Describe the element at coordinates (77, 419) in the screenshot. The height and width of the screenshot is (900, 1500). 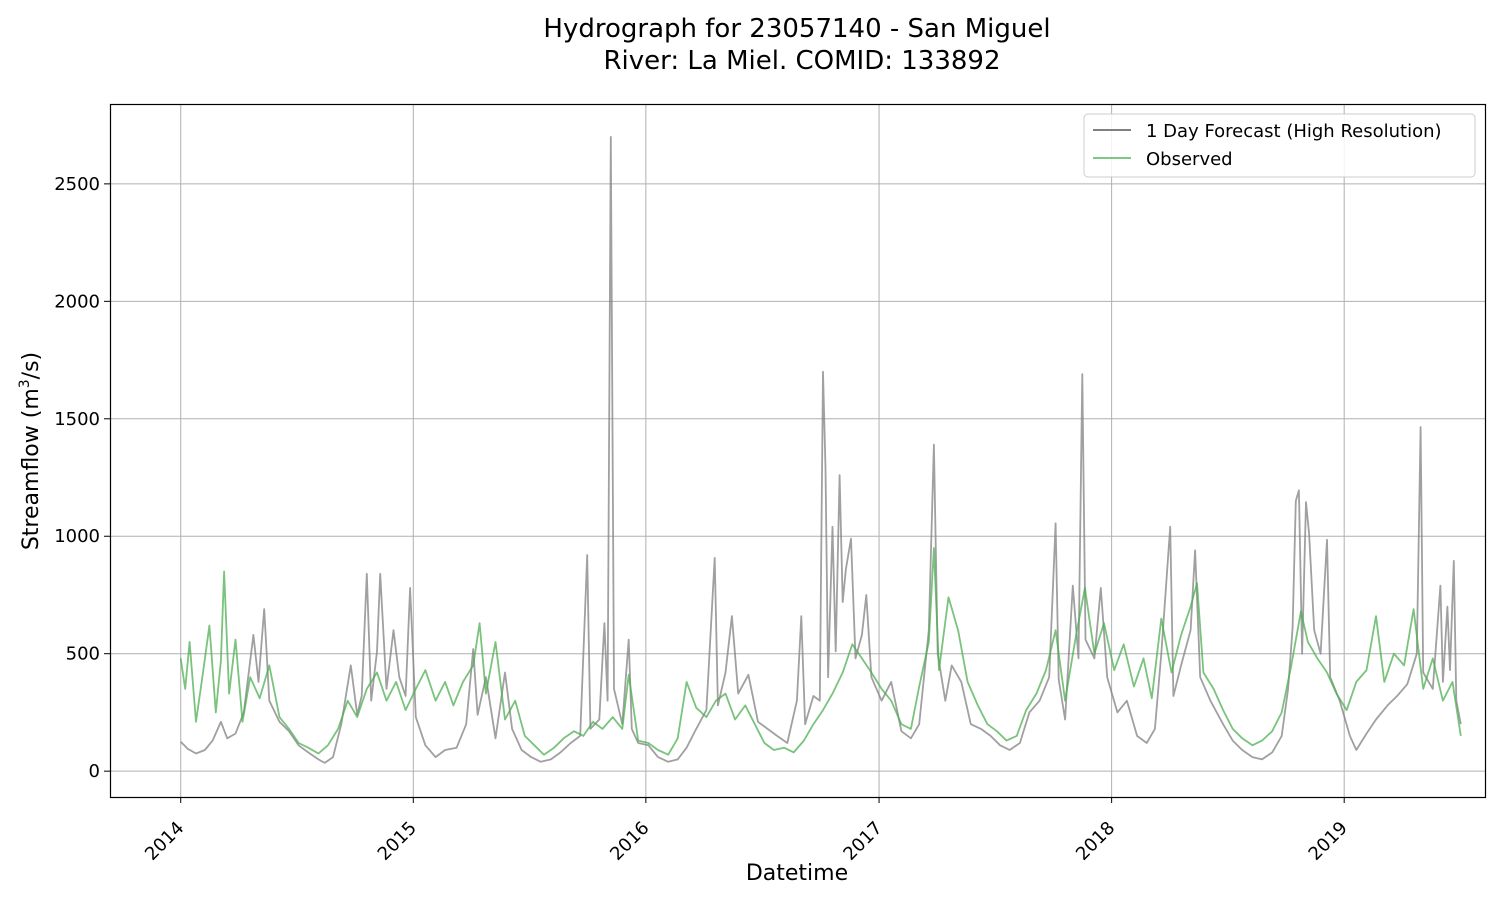
I see `y-tick-label: 1500` at that location.